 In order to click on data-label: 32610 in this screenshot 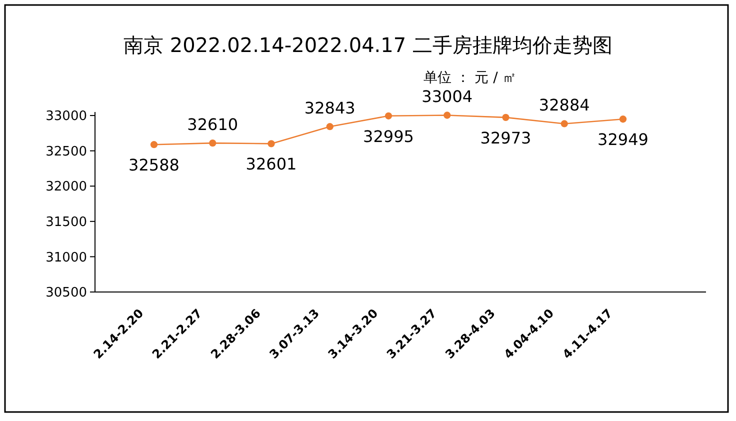, I will do `click(212, 124)`.